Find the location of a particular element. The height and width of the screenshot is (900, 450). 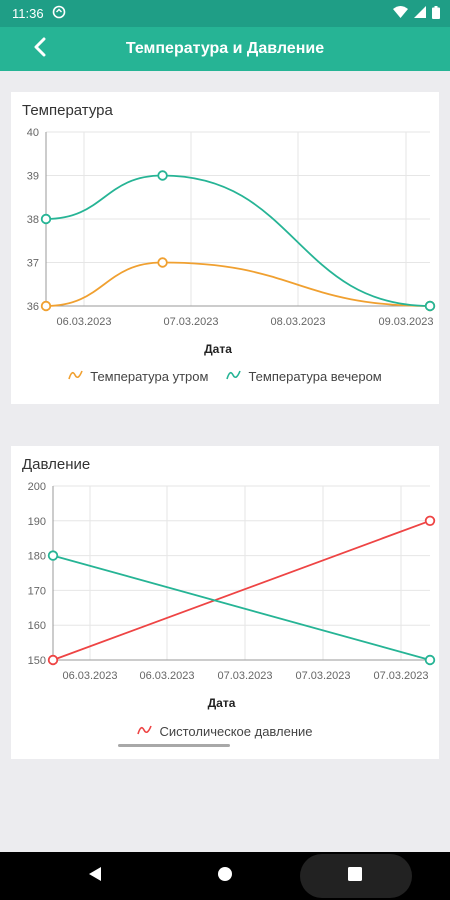

nav-home-button is located at coordinates (225, 876).